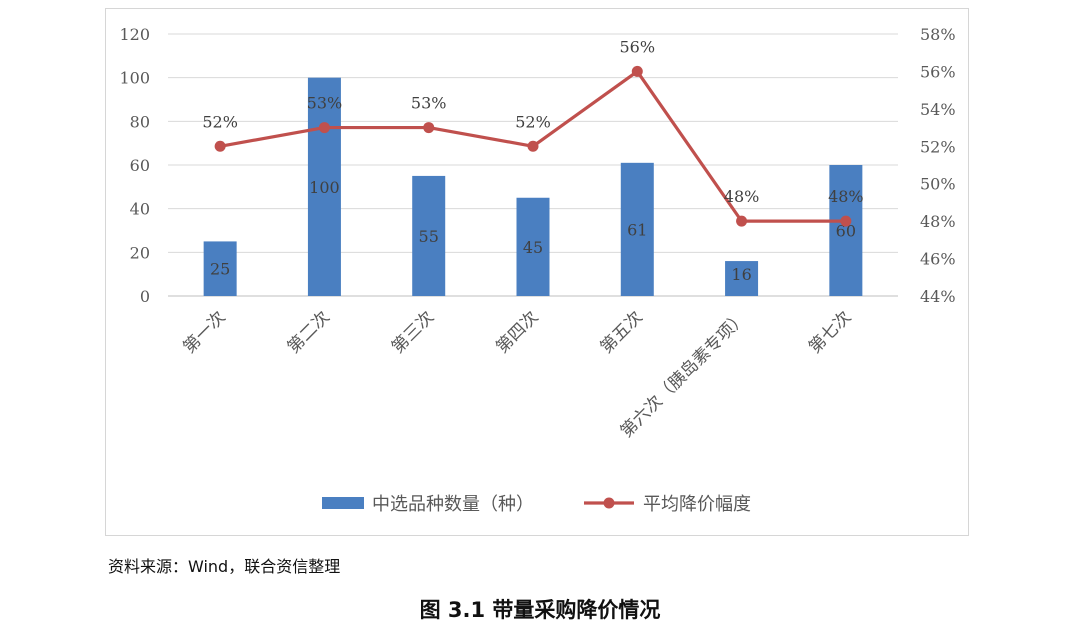 This screenshot has width=1080, height=632. I want to click on legend-marker-line, so click(609, 503).